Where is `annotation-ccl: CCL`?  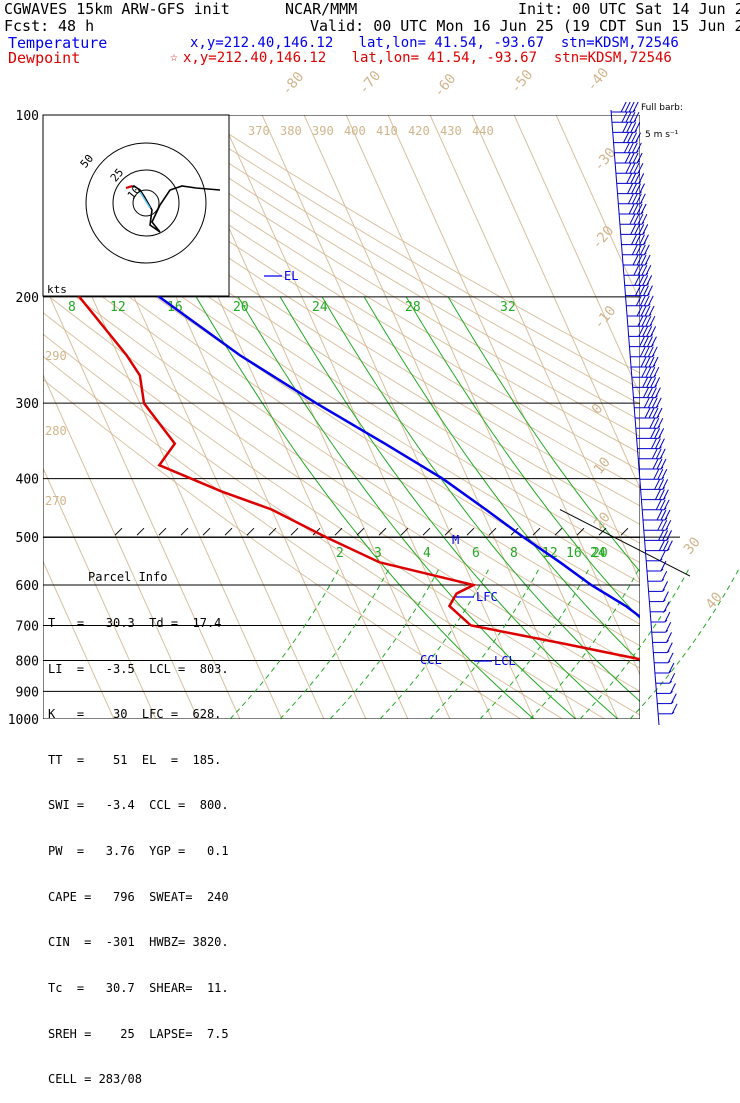
annotation-ccl: CCL is located at coordinates (431, 660).